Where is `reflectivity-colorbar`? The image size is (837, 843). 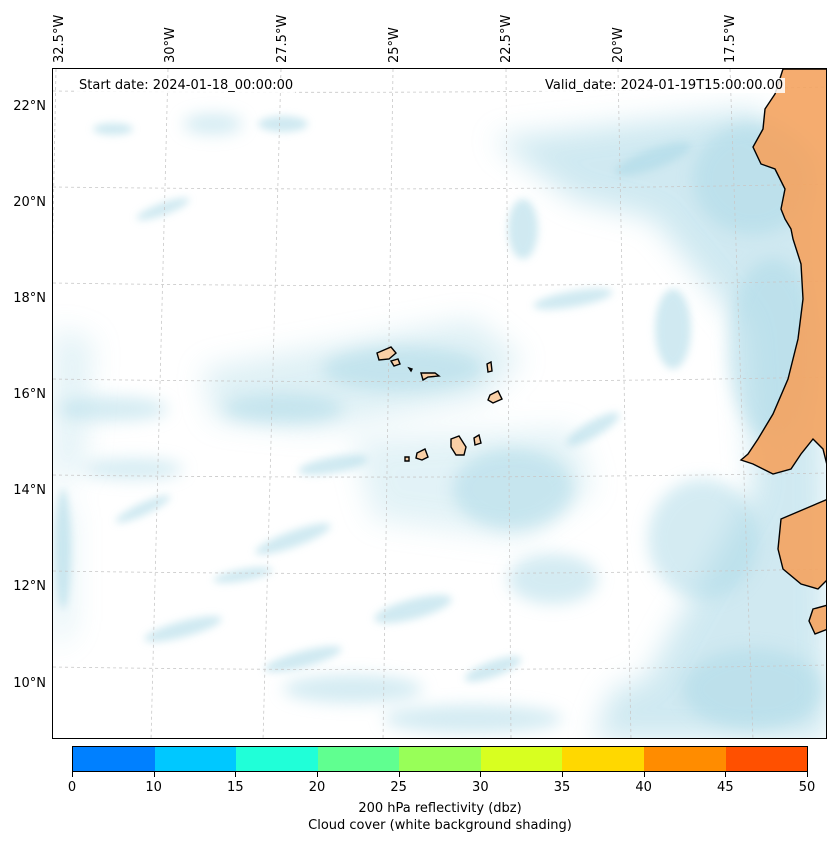
reflectivity-colorbar is located at coordinates (440, 759).